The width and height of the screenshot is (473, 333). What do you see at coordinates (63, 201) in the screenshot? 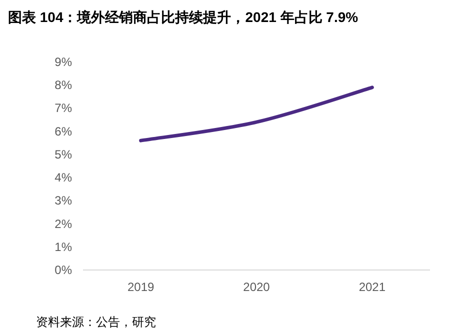
I see `y-tick-label: 3%` at bounding box center [63, 201].